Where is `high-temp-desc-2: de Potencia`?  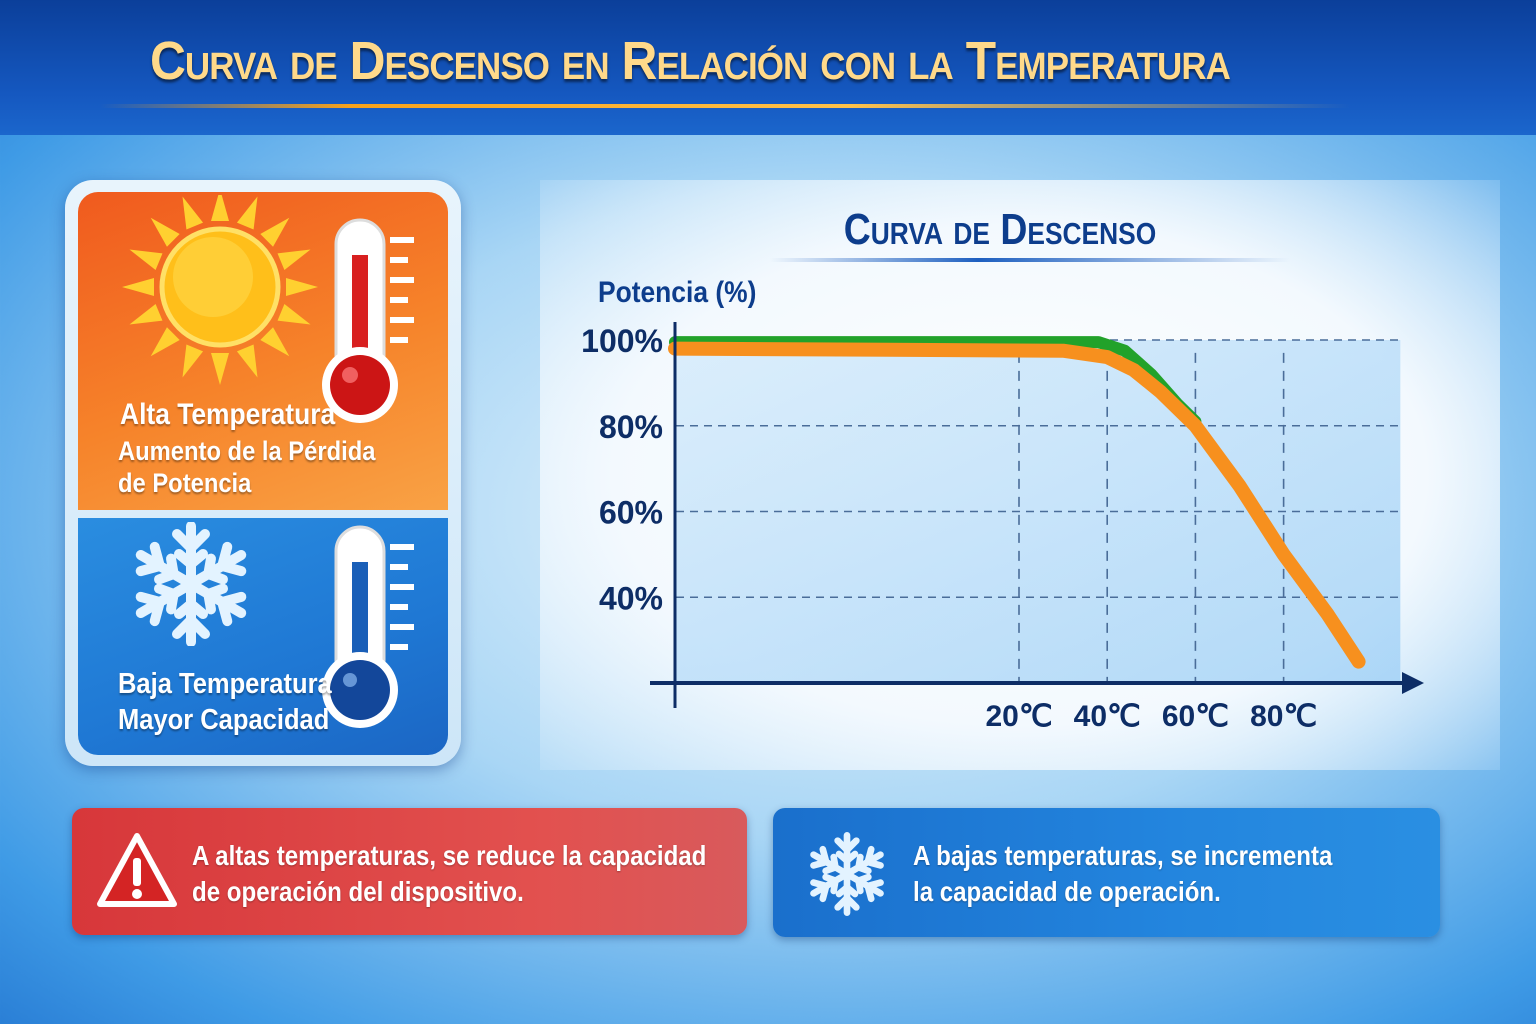
high-temp-desc-2: de Potencia is located at coordinates (185, 483).